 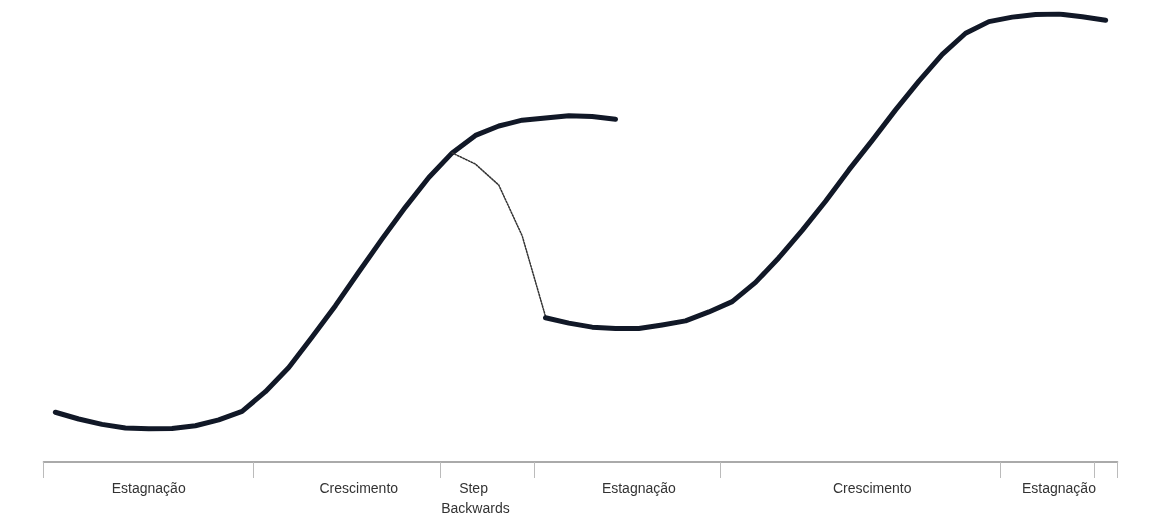 I want to click on x-tick-label: Step Backwards, so click(x=475, y=498).